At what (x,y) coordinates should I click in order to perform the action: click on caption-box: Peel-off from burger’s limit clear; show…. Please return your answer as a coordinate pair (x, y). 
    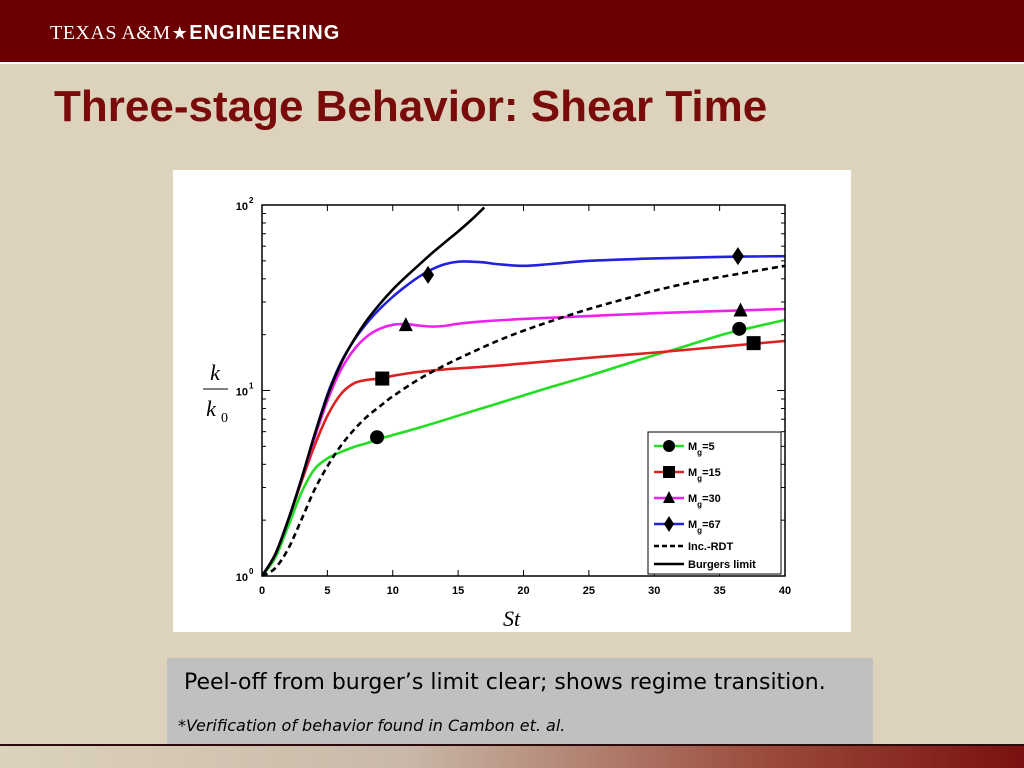
    Looking at the image, I should click on (520, 701).